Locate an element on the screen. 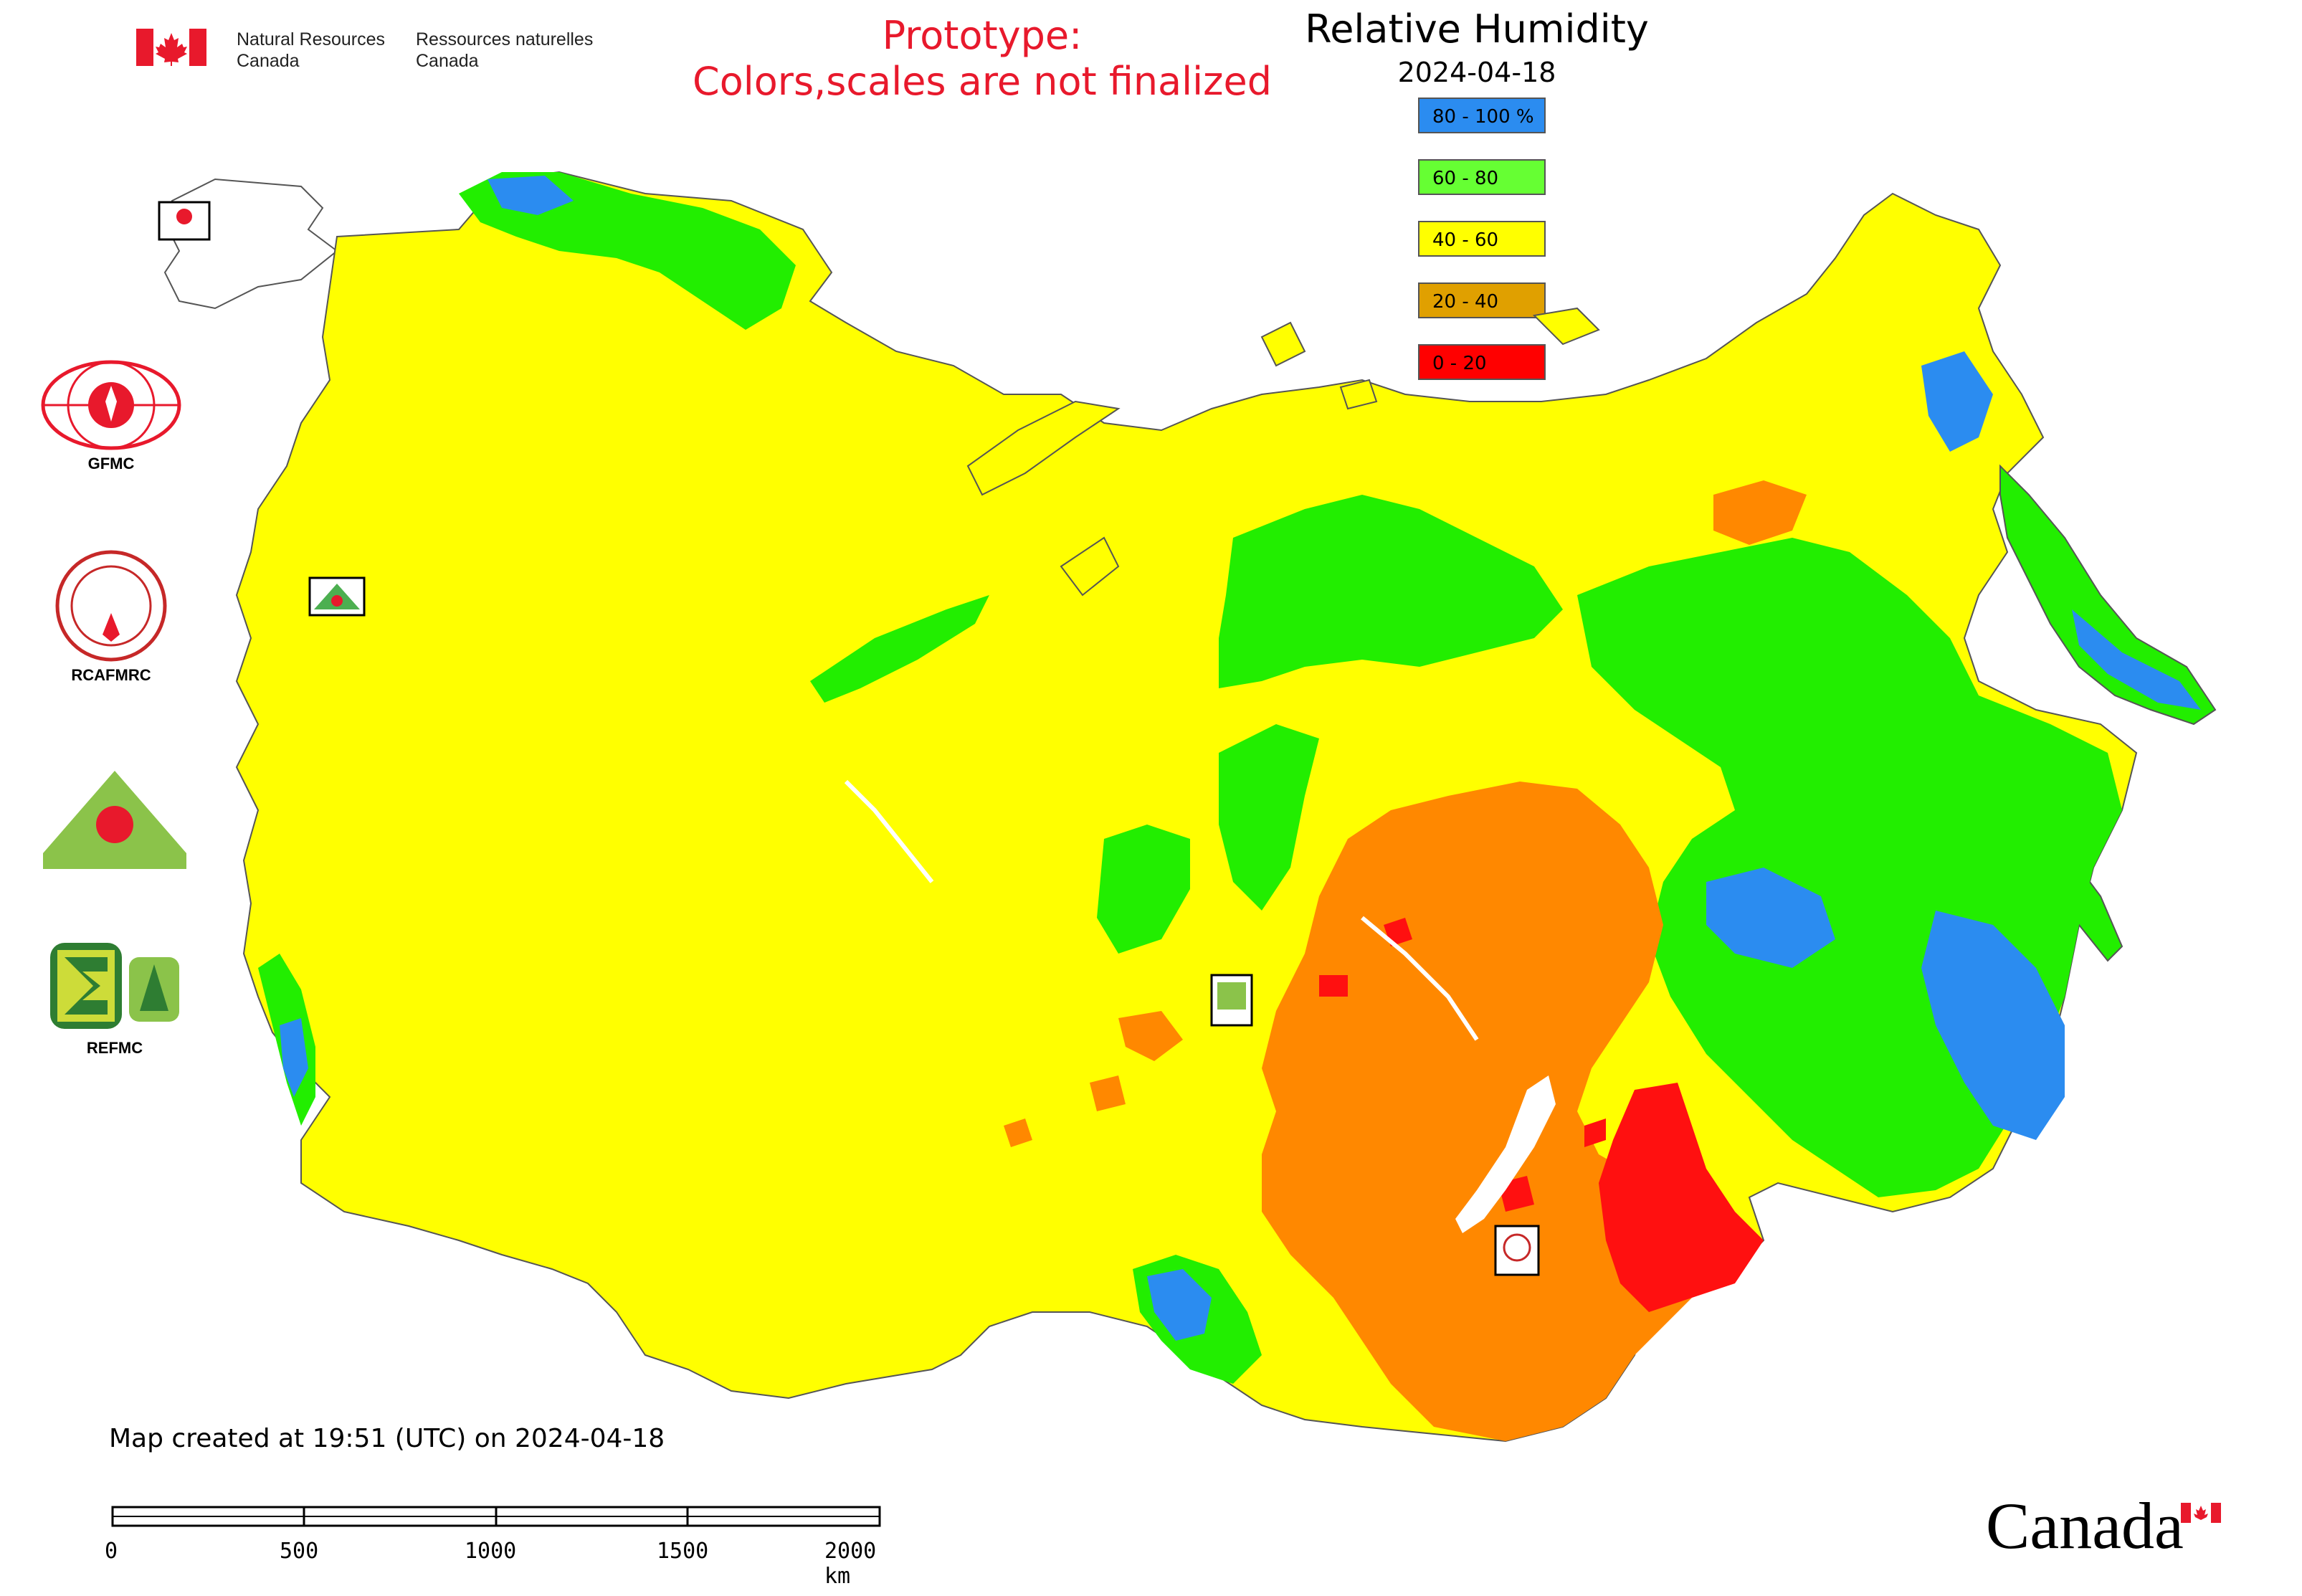  zone-very-humid-amur is located at coordinates (1771, 918).